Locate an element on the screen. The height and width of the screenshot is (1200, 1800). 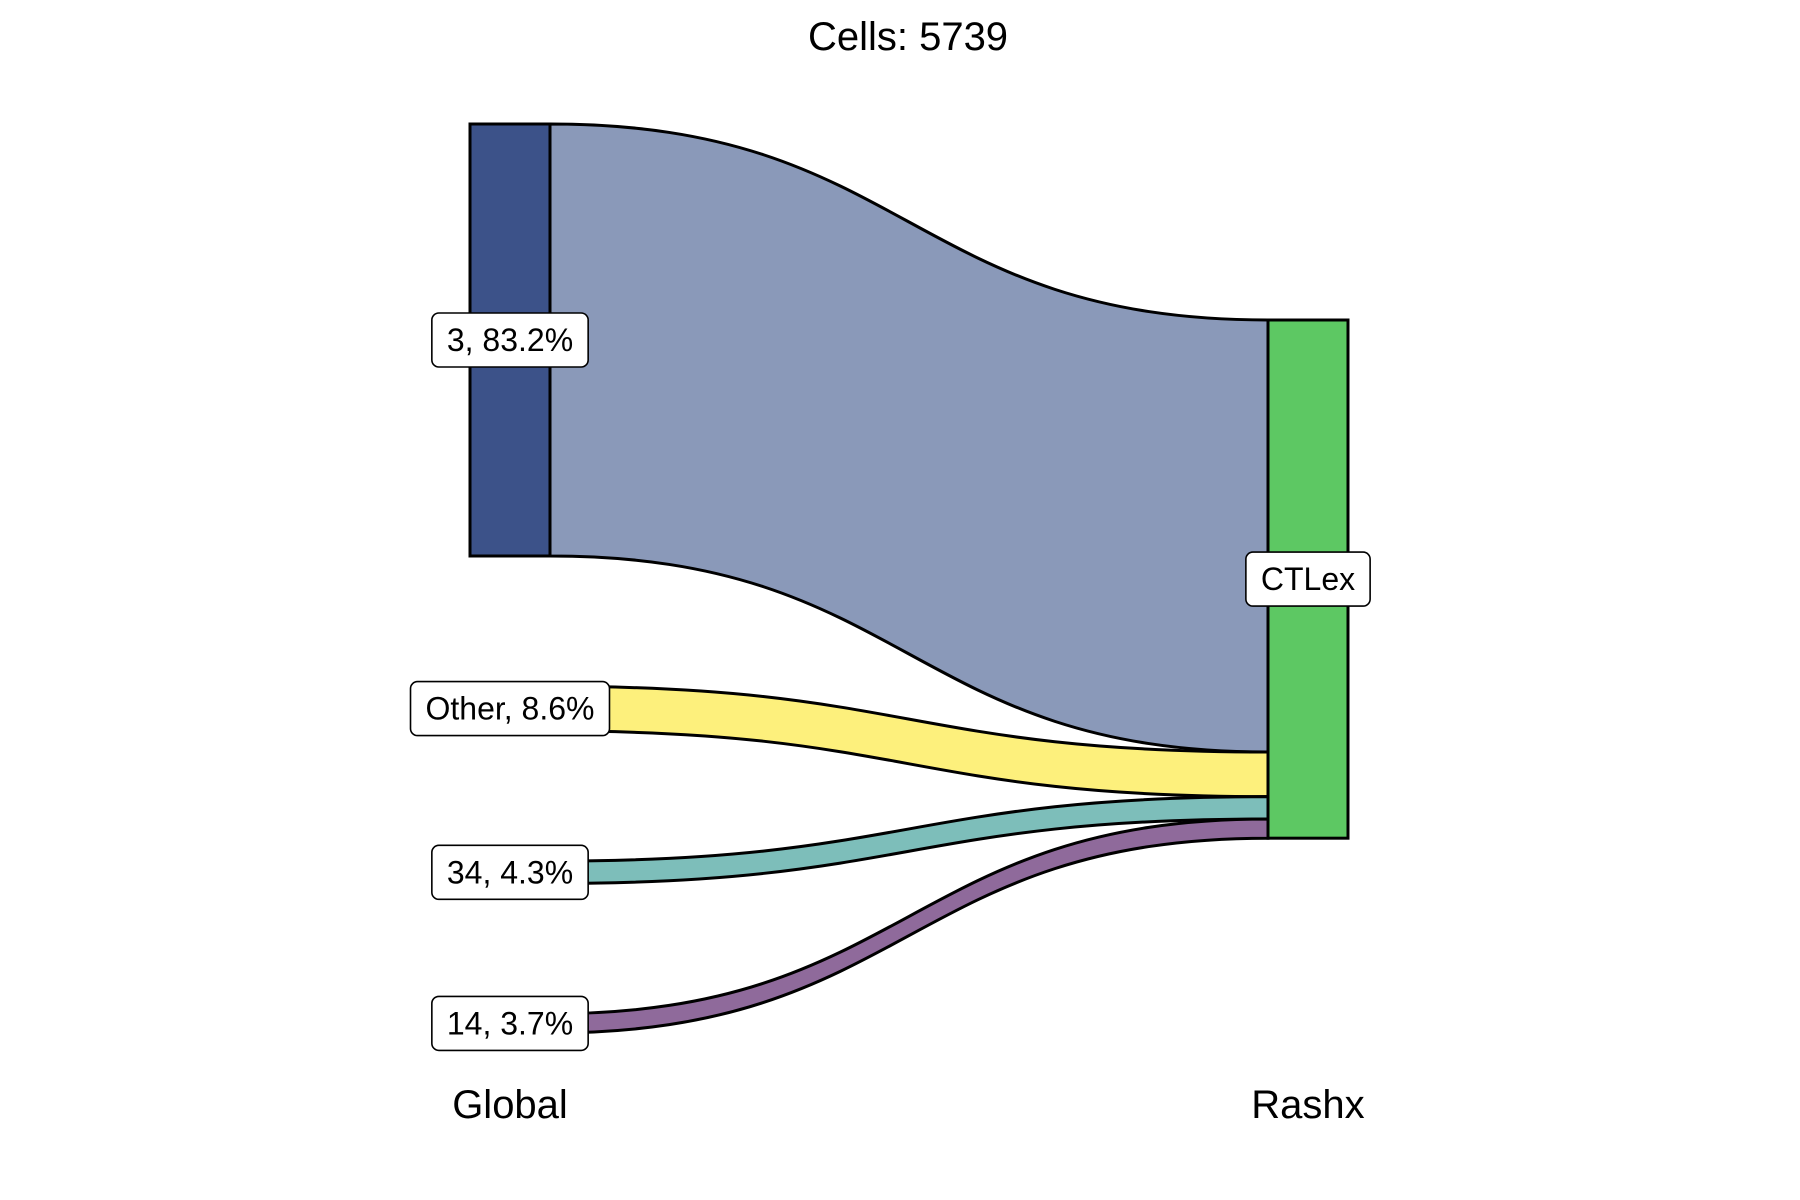
axis-label-right: Rashx is located at coordinates (1307, 1105).